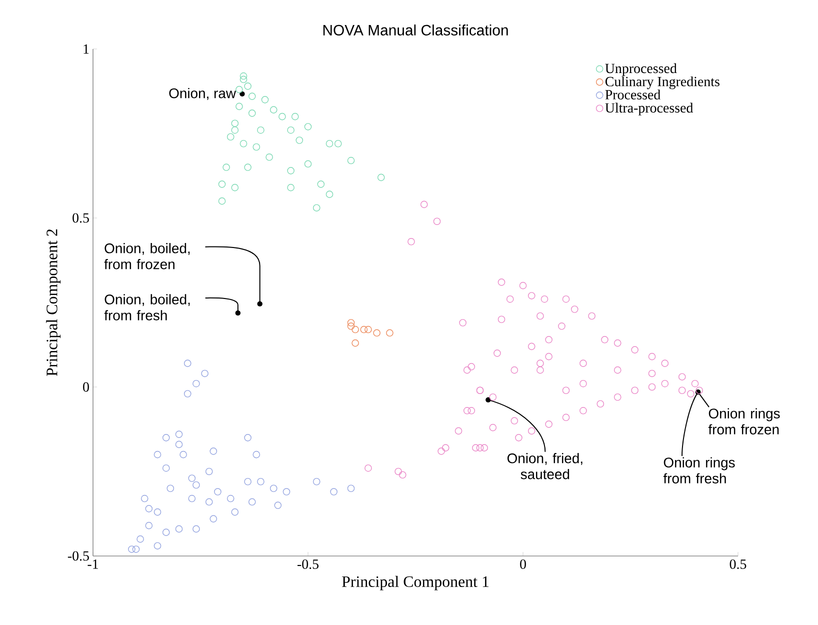 The width and height of the screenshot is (818, 625). Describe the element at coordinates (93, 564) in the screenshot. I see `x-tick-label: -1` at that location.